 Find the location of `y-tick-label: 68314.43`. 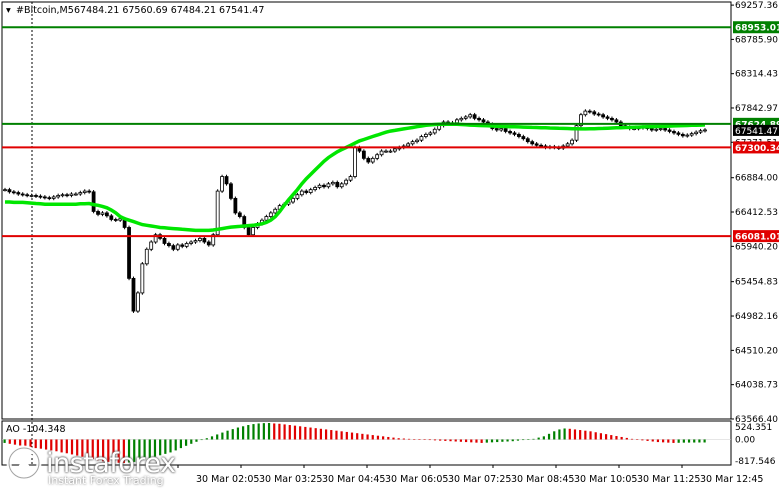

y-tick-label: 68314.43 is located at coordinates (756, 75).